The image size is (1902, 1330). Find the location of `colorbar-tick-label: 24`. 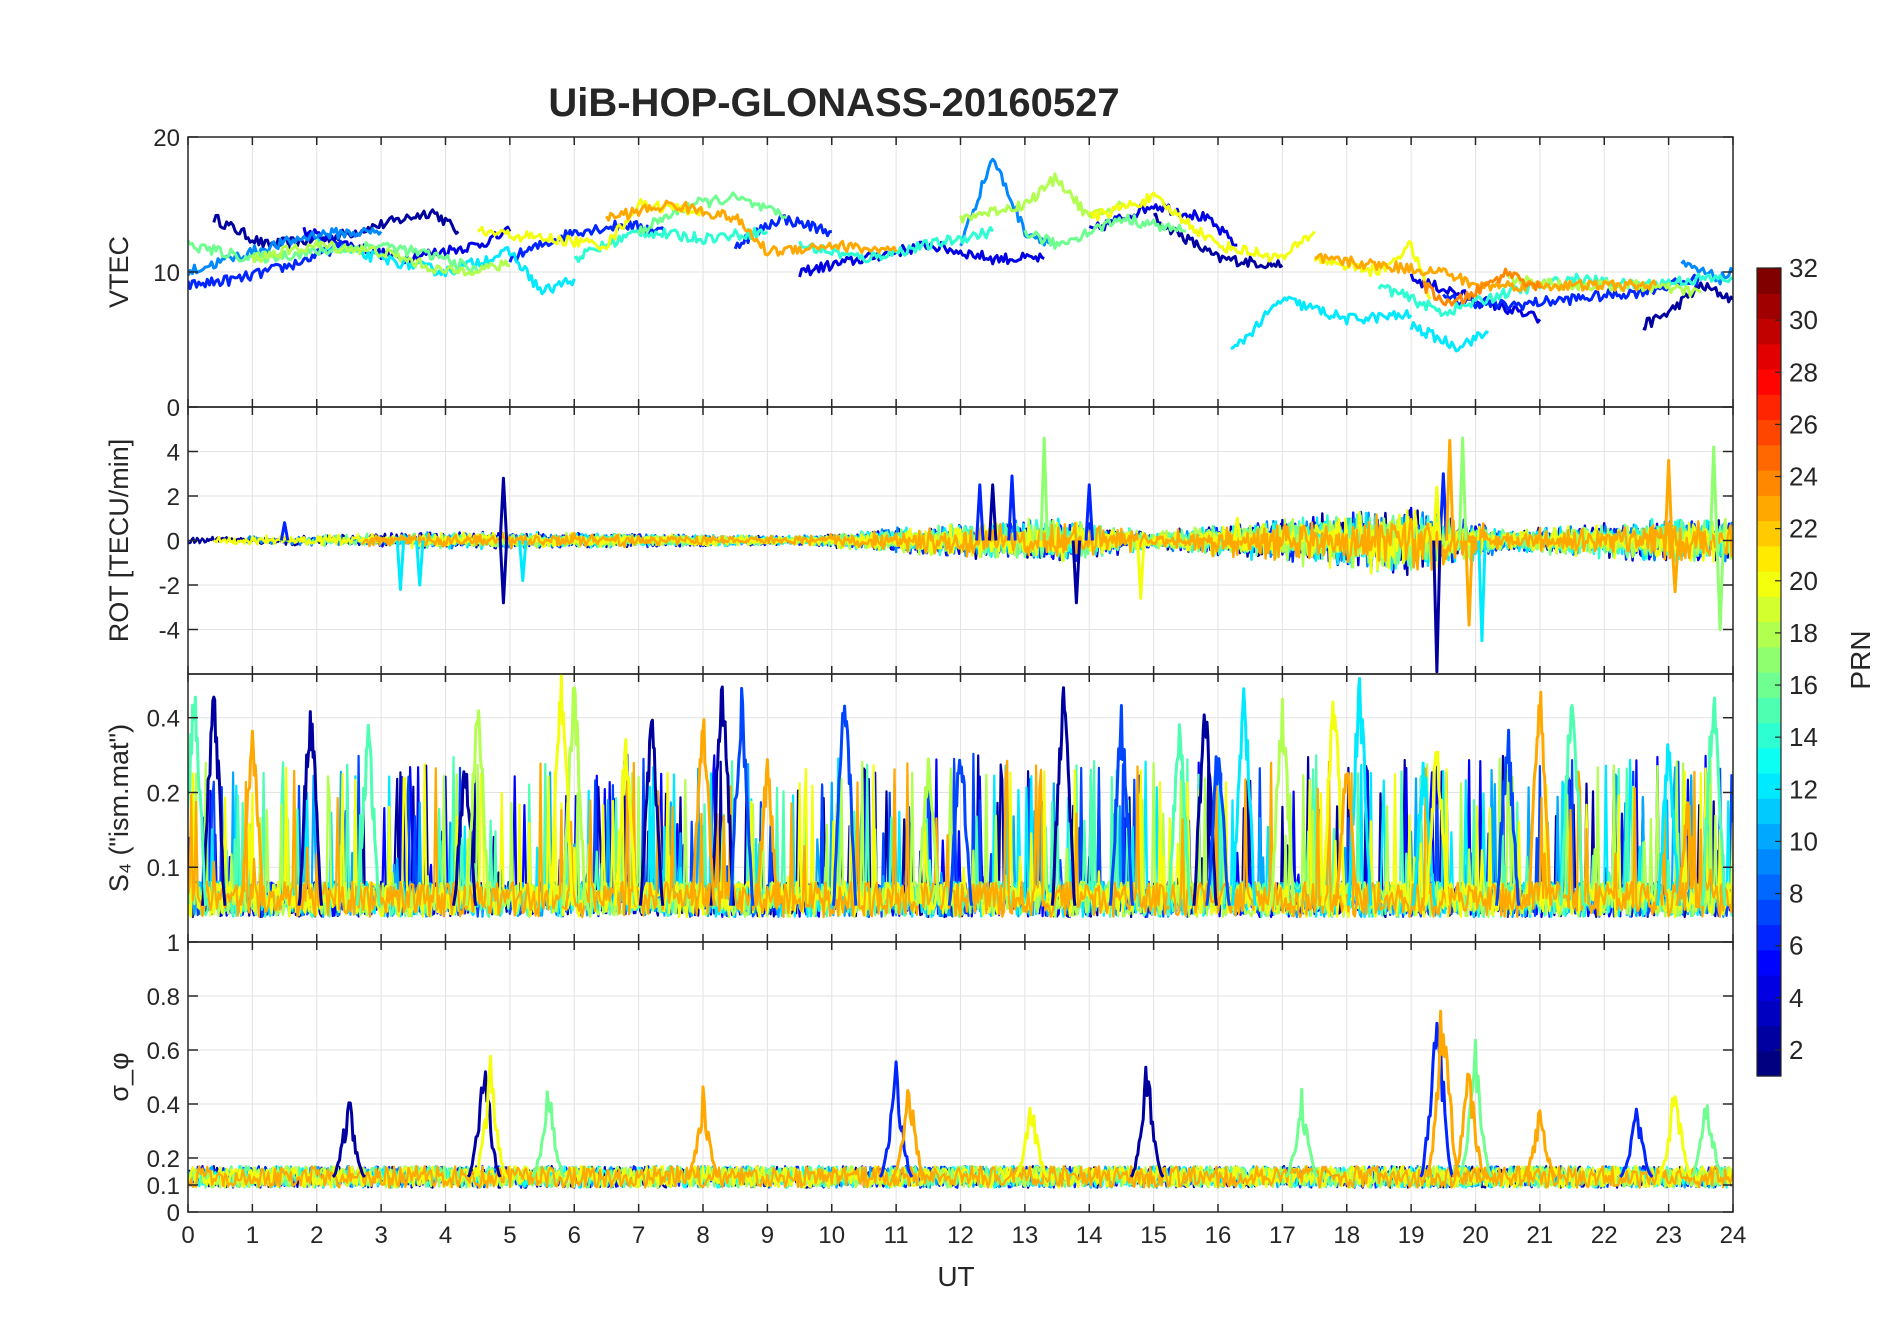

colorbar-tick-label: 24 is located at coordinates (1803, 477).